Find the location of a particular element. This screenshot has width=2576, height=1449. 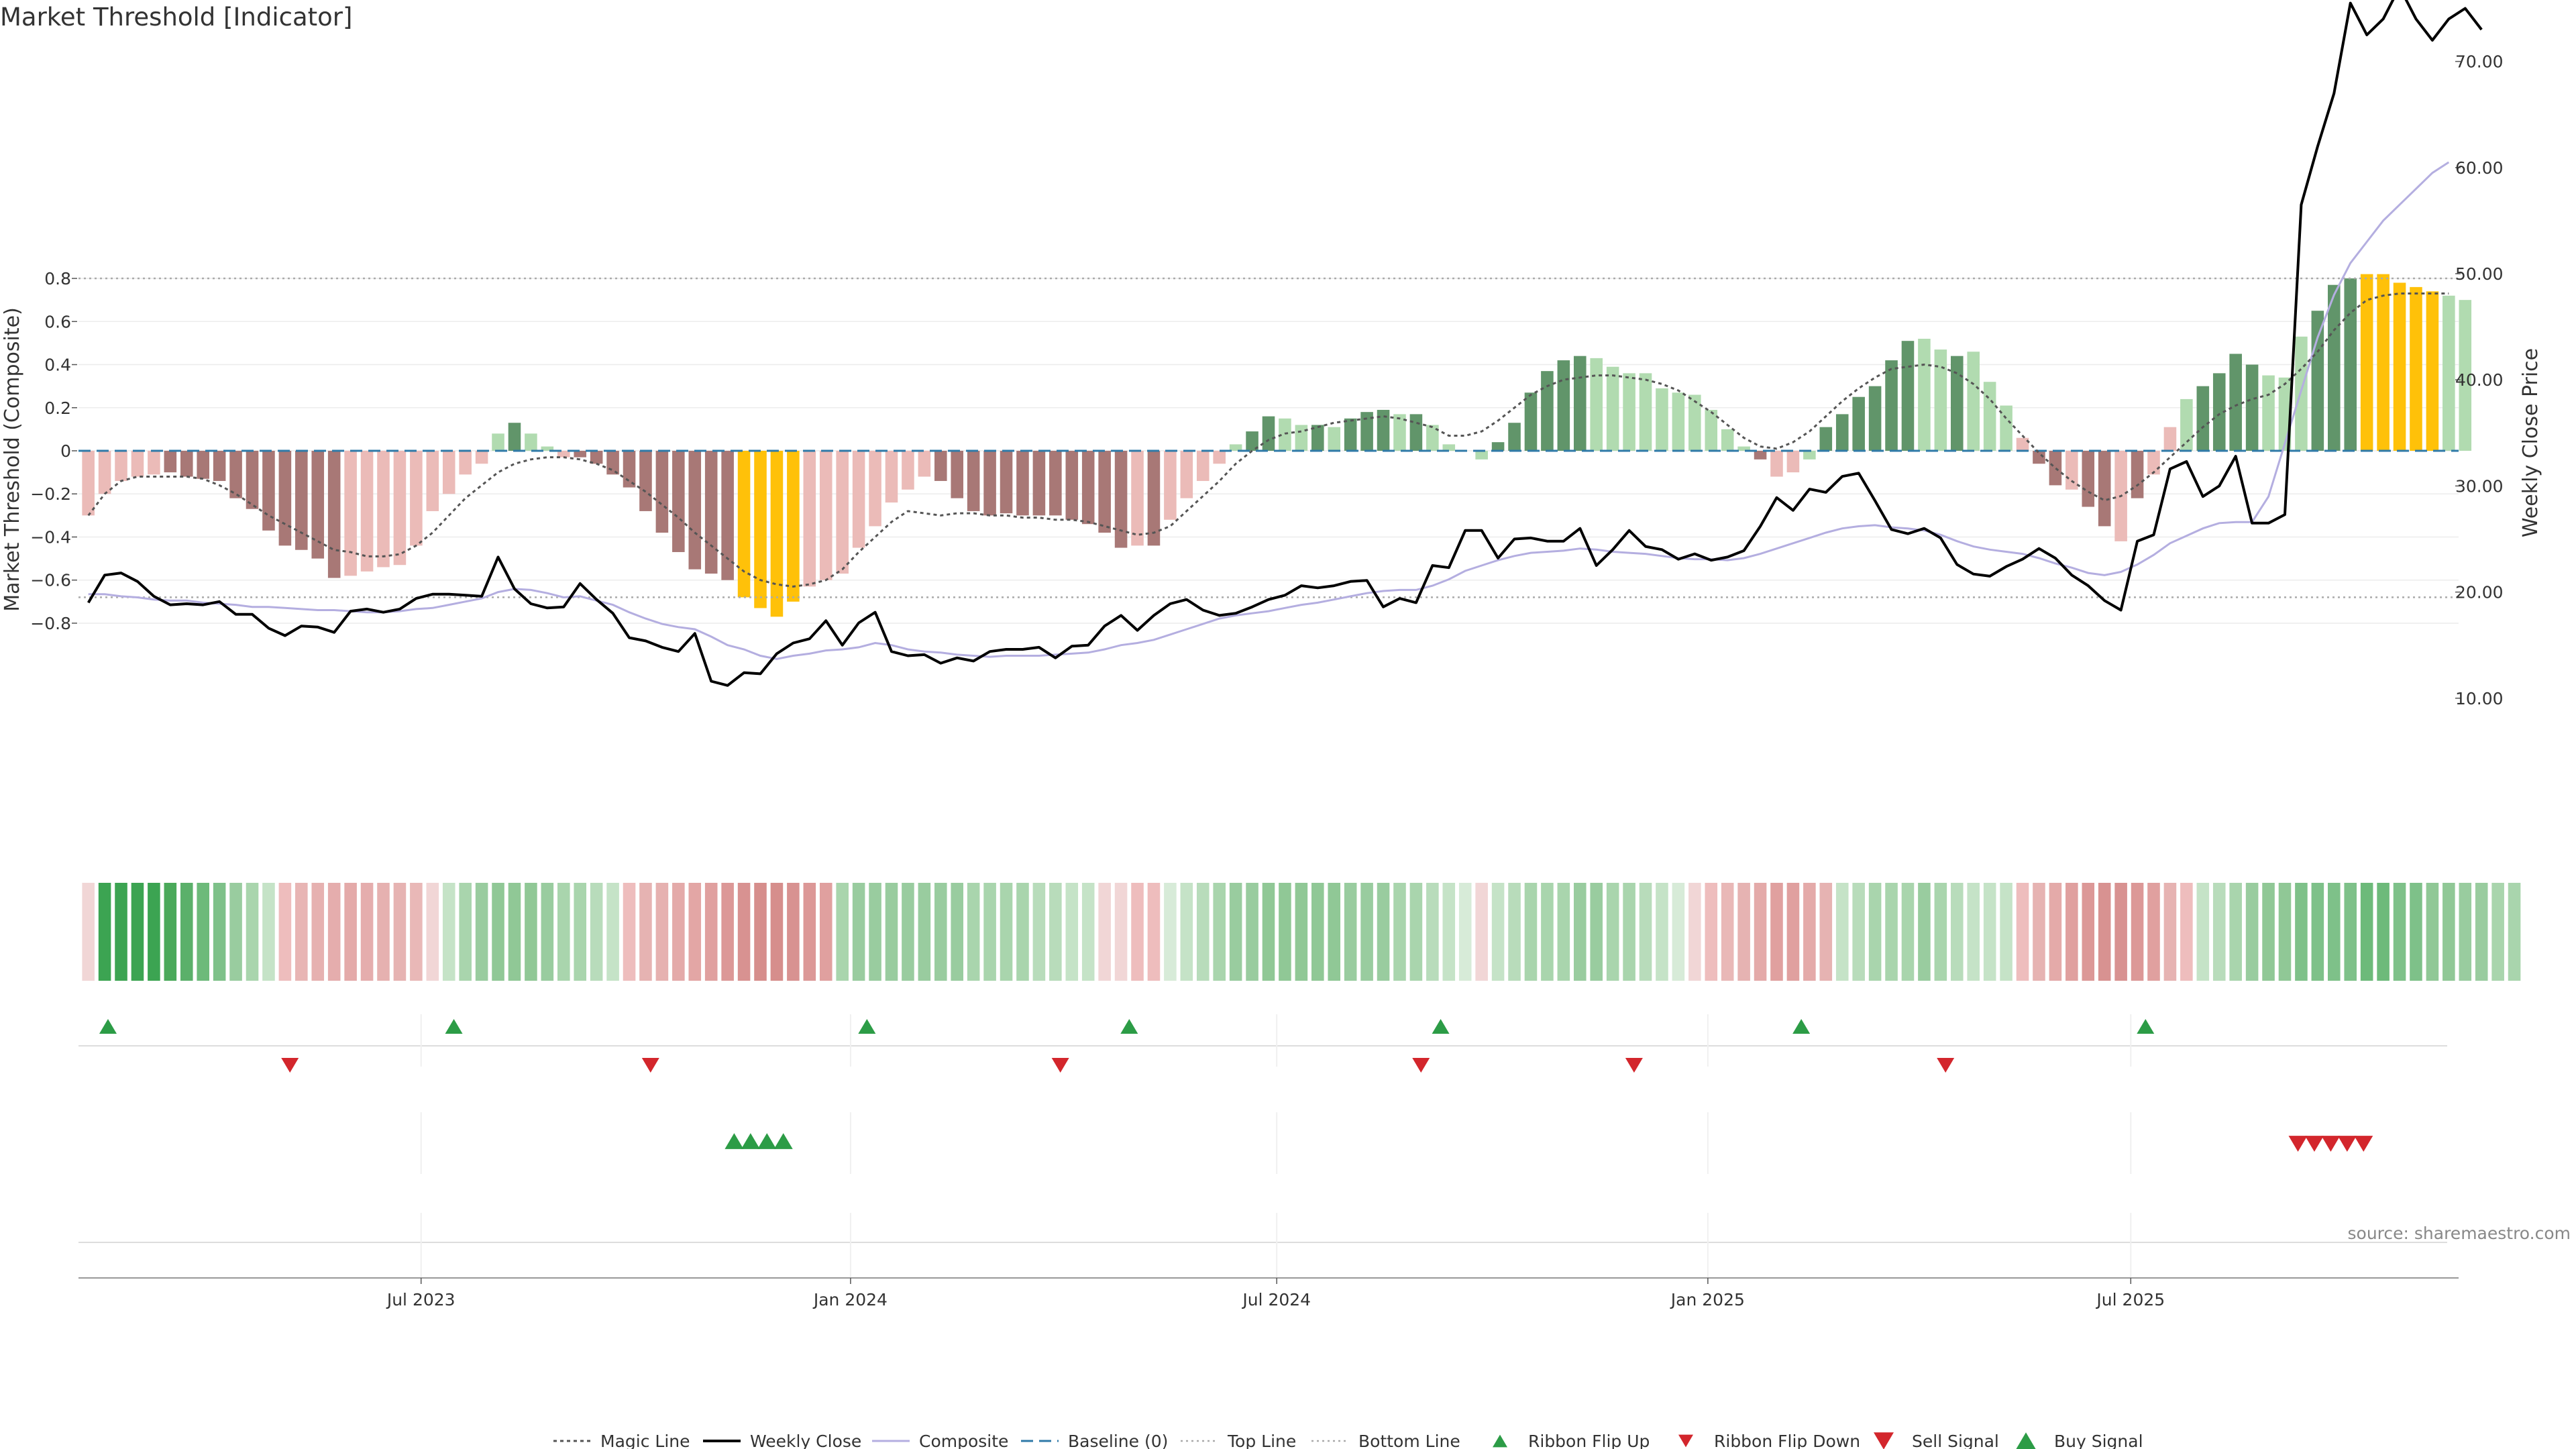

y-tick-label: −0.8 is located at coordinates (50, 623).